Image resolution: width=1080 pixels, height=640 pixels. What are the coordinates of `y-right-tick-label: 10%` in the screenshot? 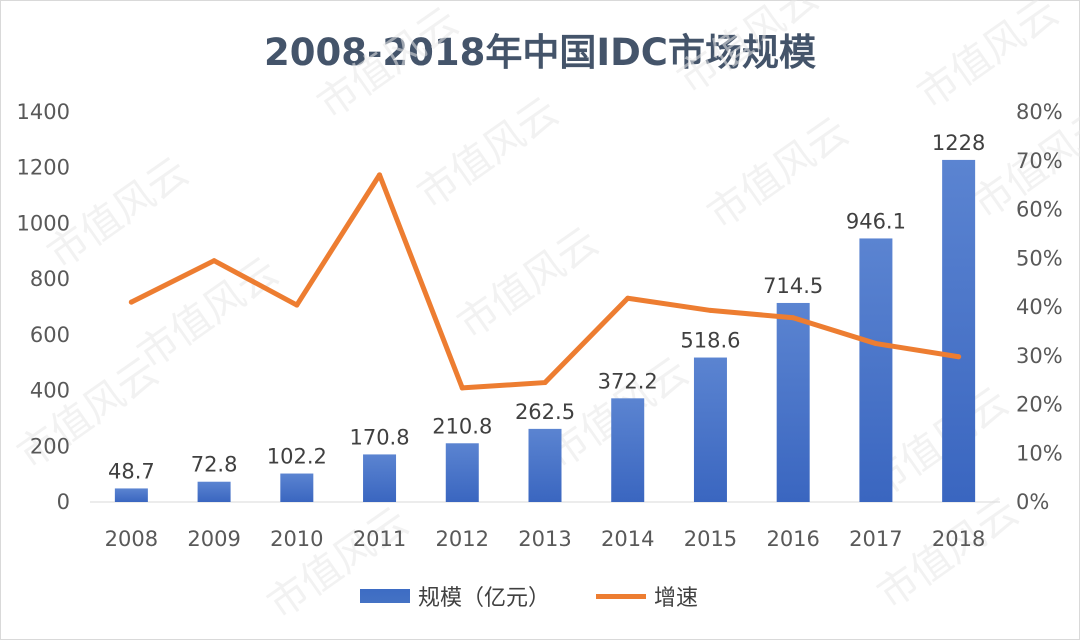 It's located at (1039, 453).